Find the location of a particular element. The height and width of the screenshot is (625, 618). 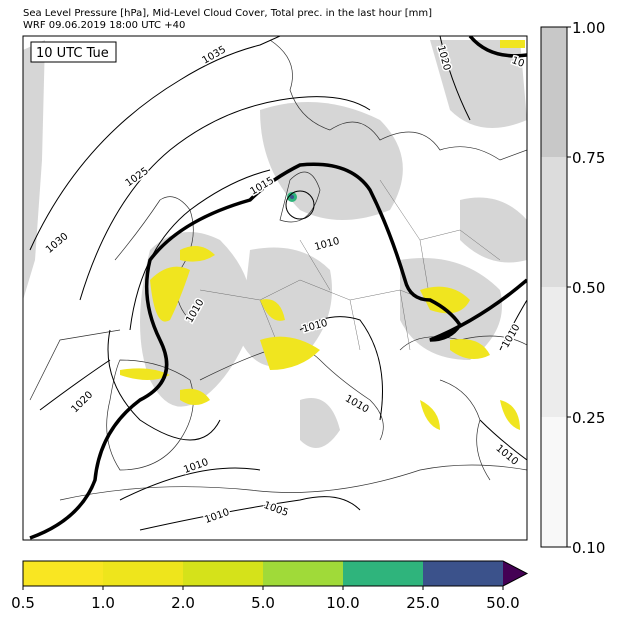

subtitle: WRF 09.06.2019 18:00 UTC +40 is located at coordinates (104, 25).